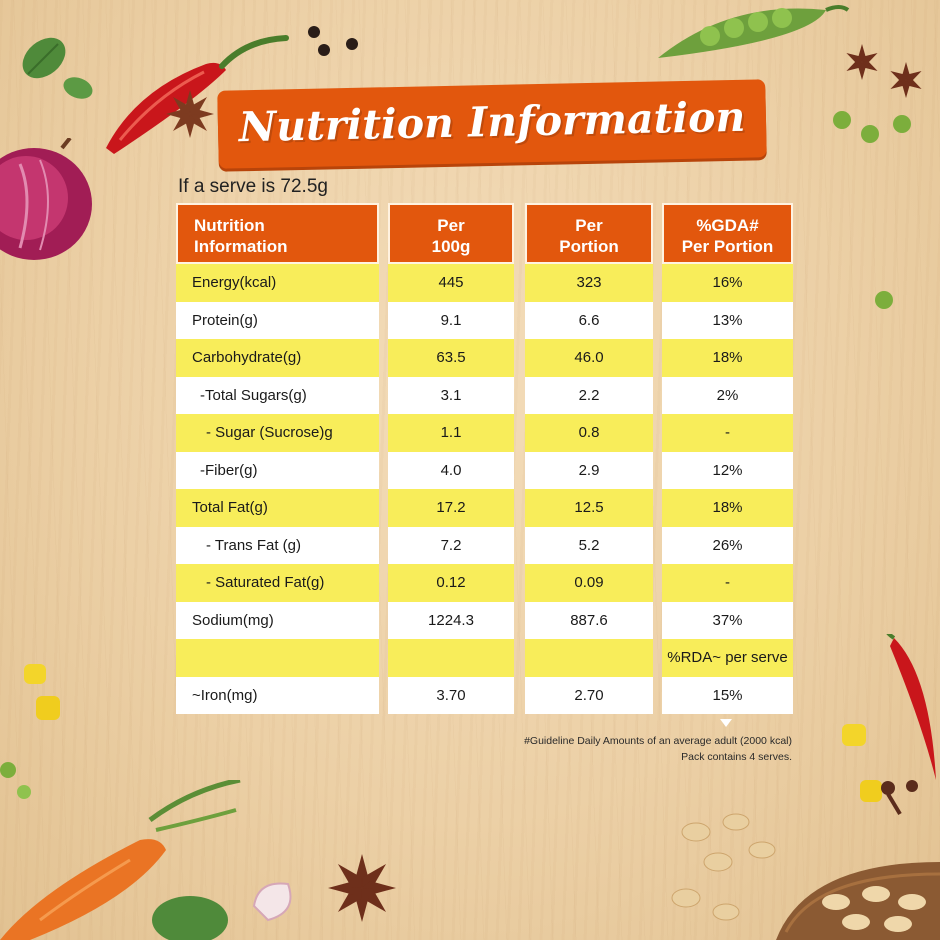 The width and height of the screenshot is (940, 940). What do you see at coordinates (727, 395) in the screenshot?
I see `table-cell-gda: 2%` at bounding box center [727, 395].